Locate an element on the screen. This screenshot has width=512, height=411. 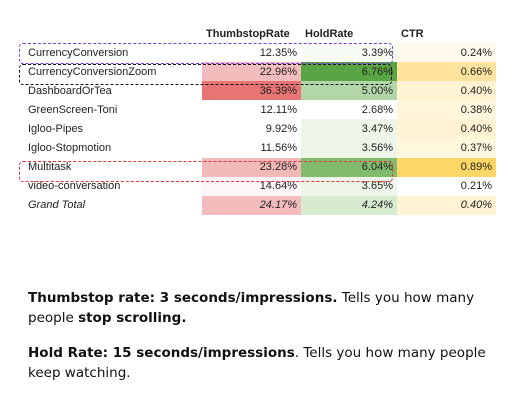
table-row: CurrencyConversionZoom 22.96% 6.76% 0.66% is located at coordinates (258, 72).